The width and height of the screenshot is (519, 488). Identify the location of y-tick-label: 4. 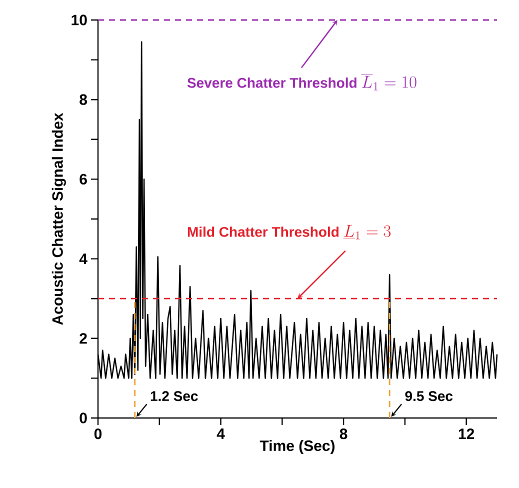
(83, 259).